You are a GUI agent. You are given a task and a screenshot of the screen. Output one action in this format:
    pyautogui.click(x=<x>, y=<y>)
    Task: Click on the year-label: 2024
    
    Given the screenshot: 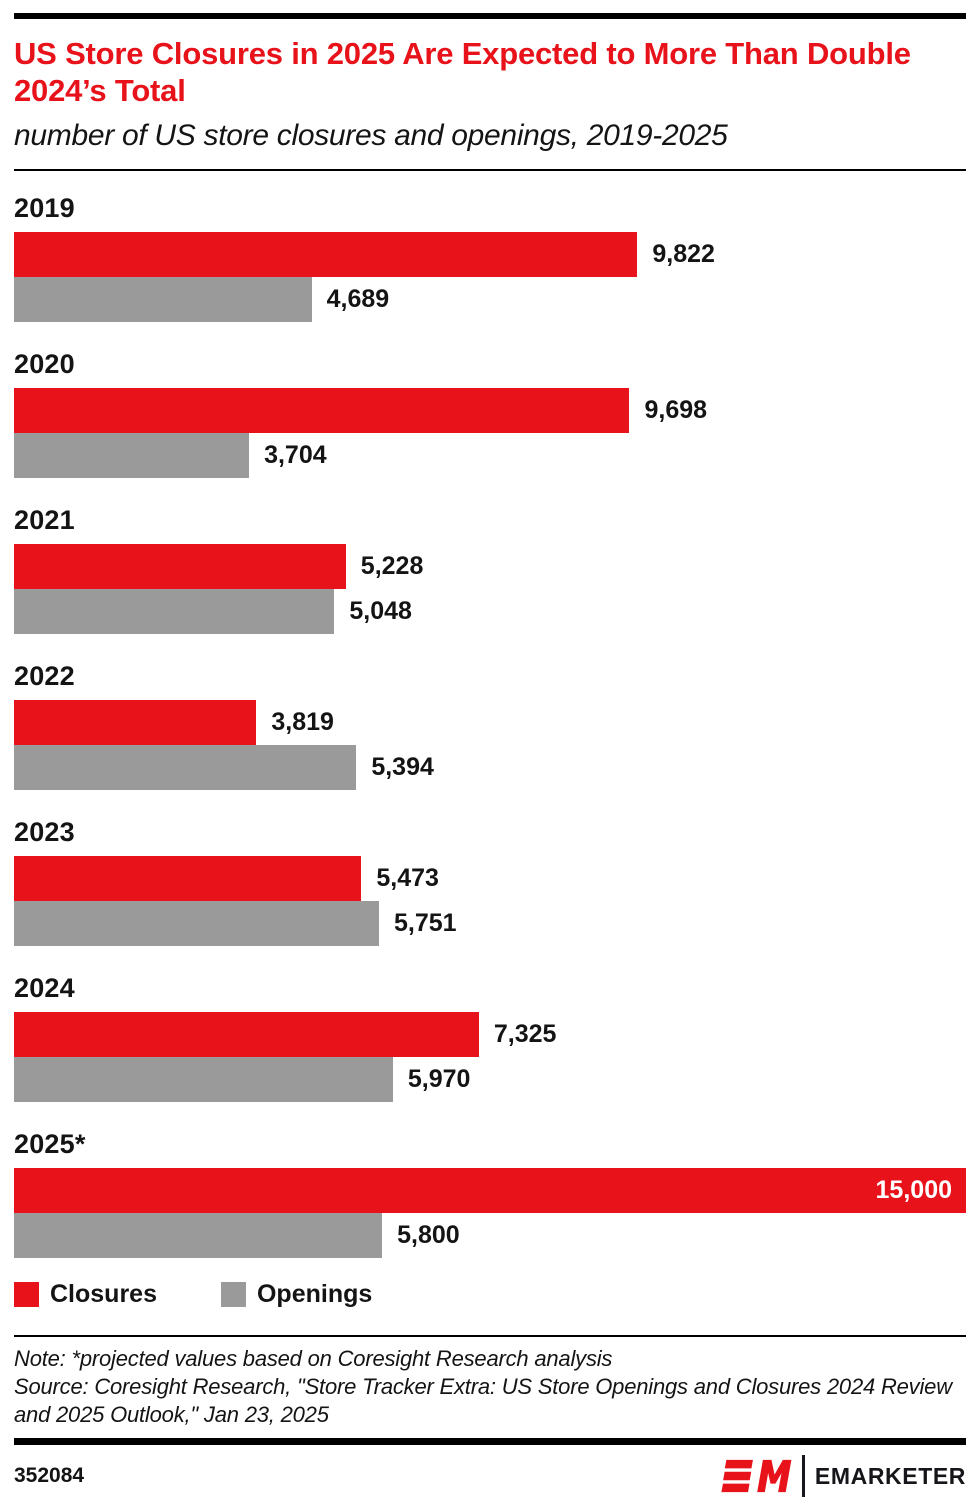 What is the action you would take?
    pyautogui.click(x=44, y=988)
    